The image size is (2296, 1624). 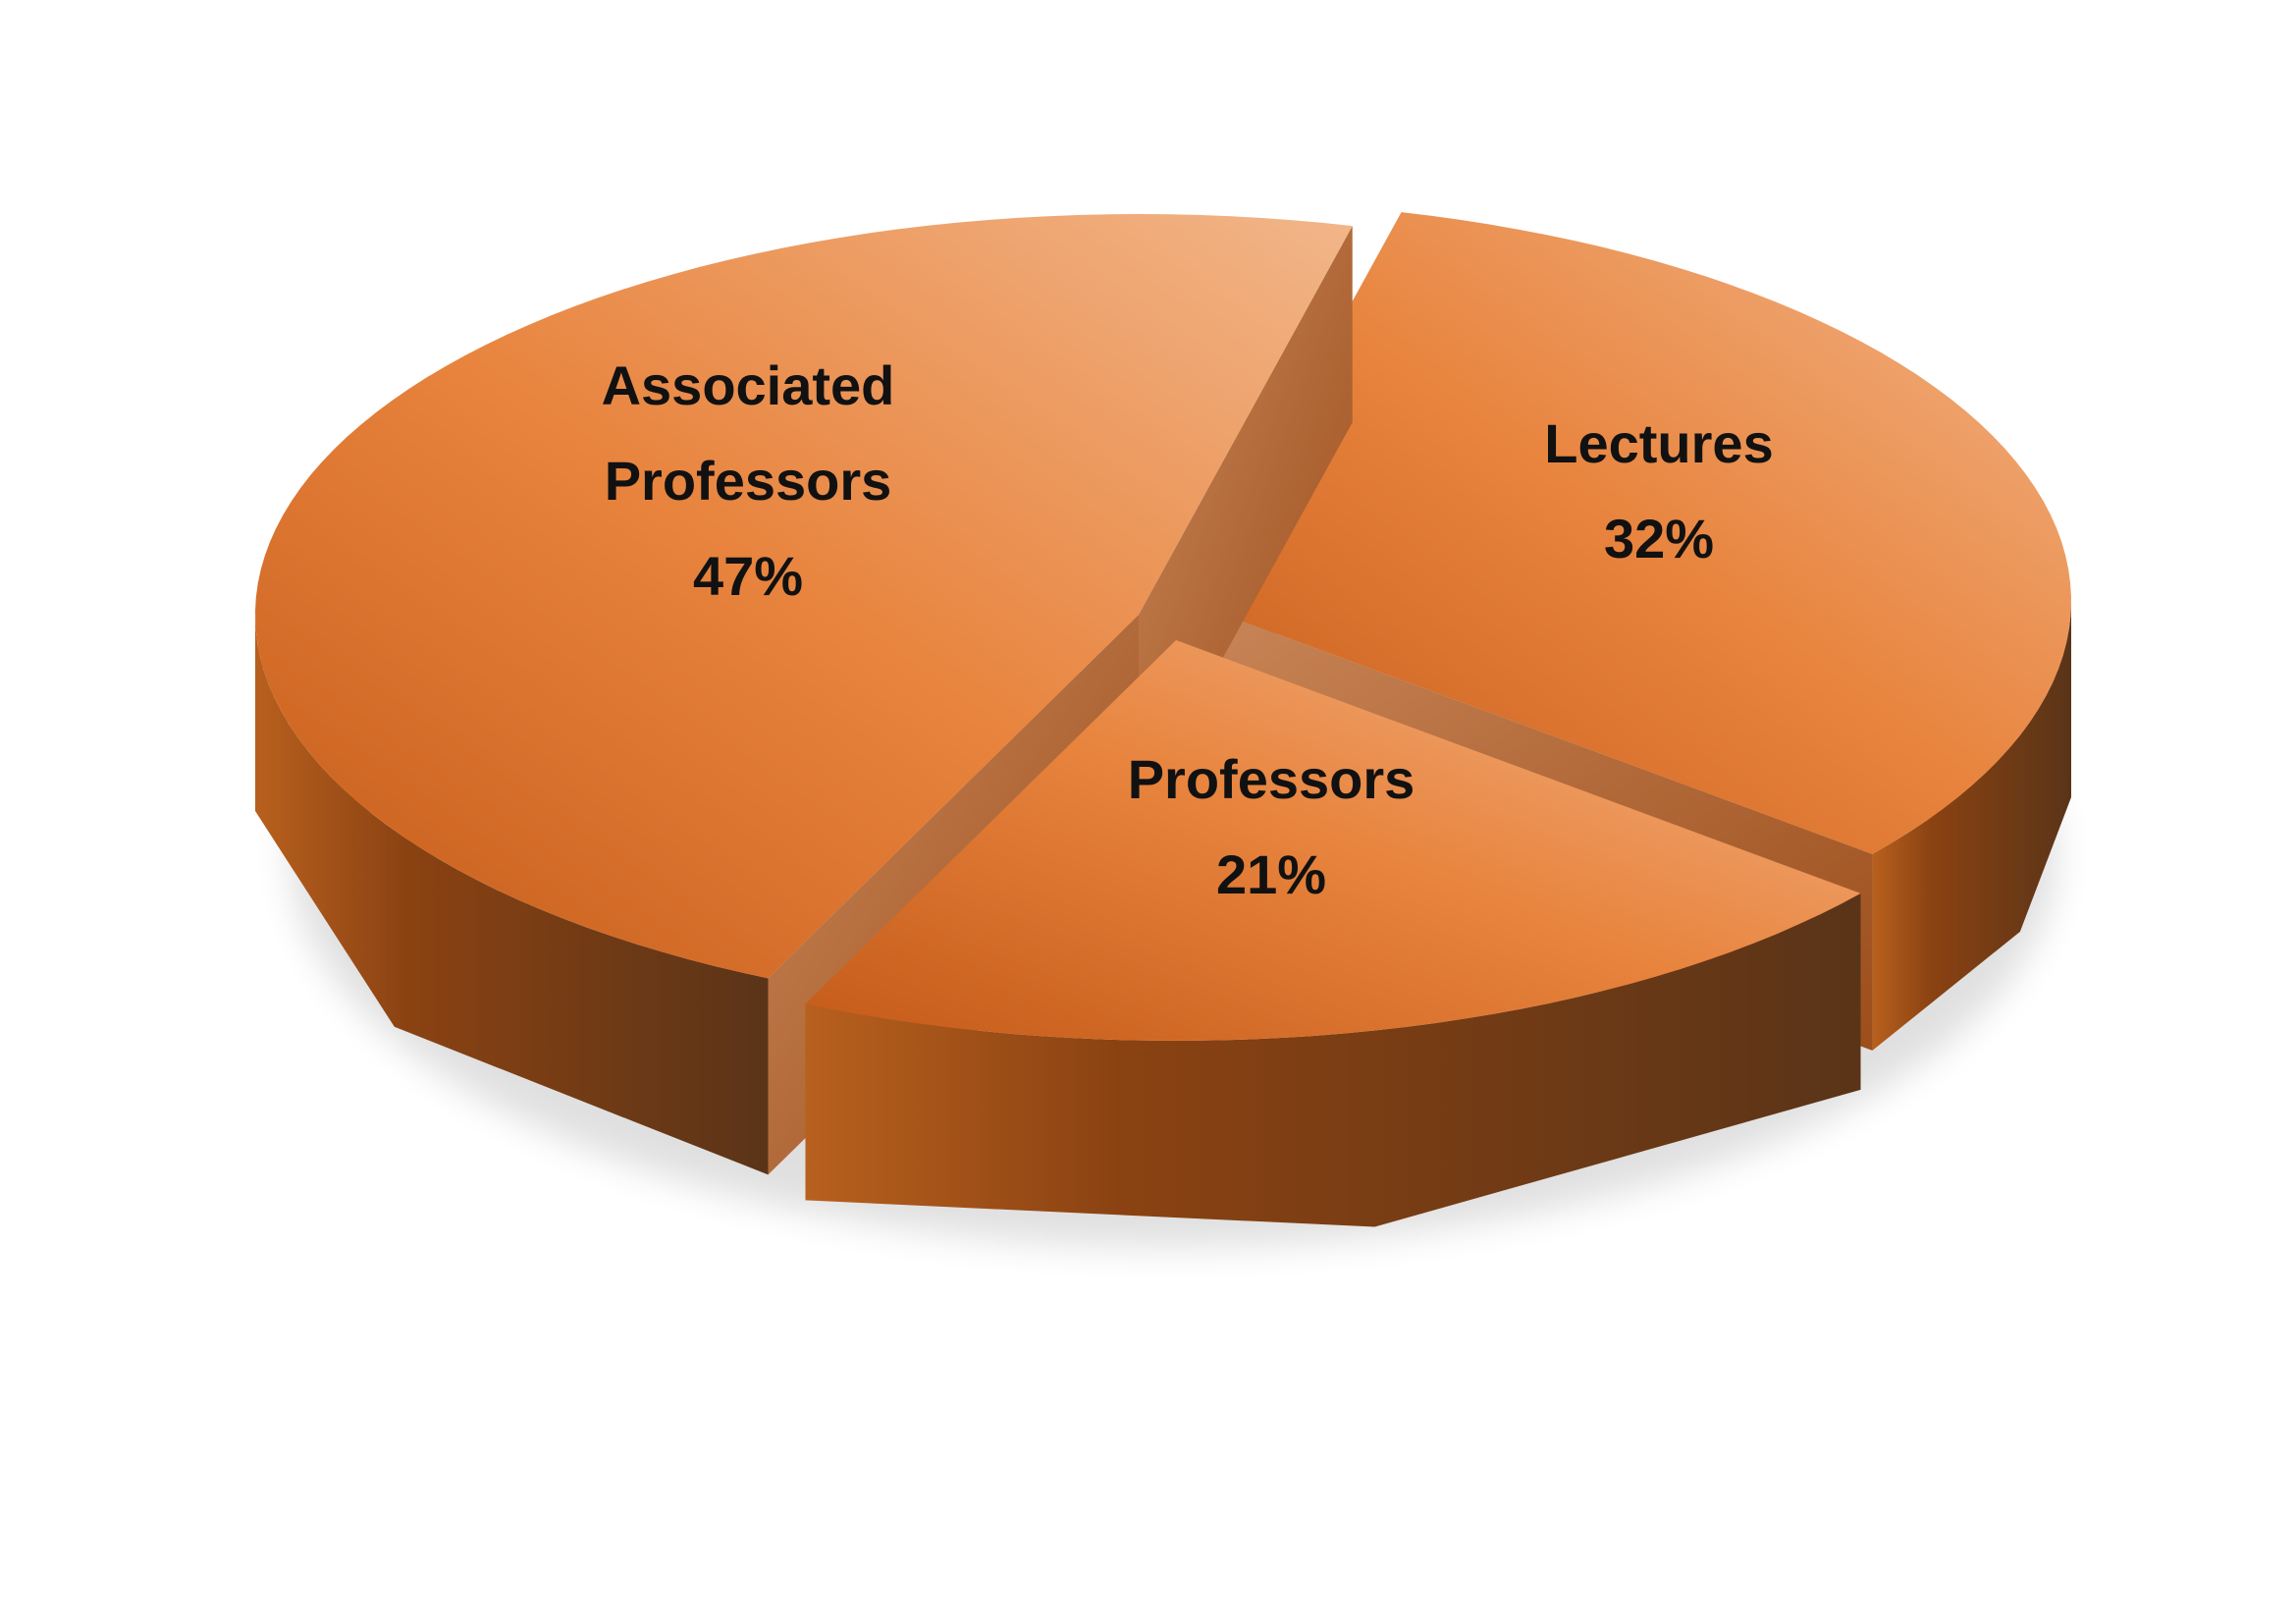 I want to click on data-label-professors: Professors 21%, so click(x=1271, y=826).